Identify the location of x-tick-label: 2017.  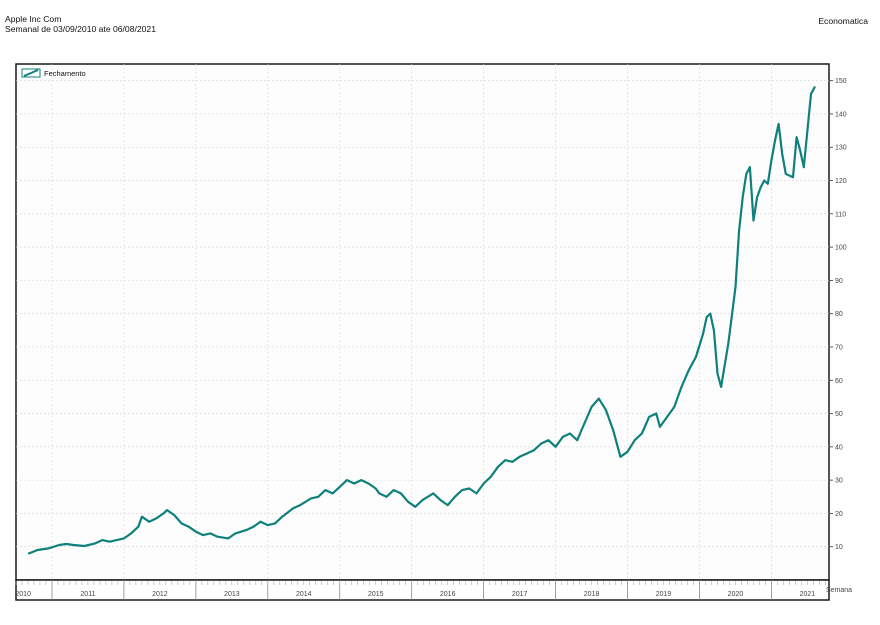
(520, 594).